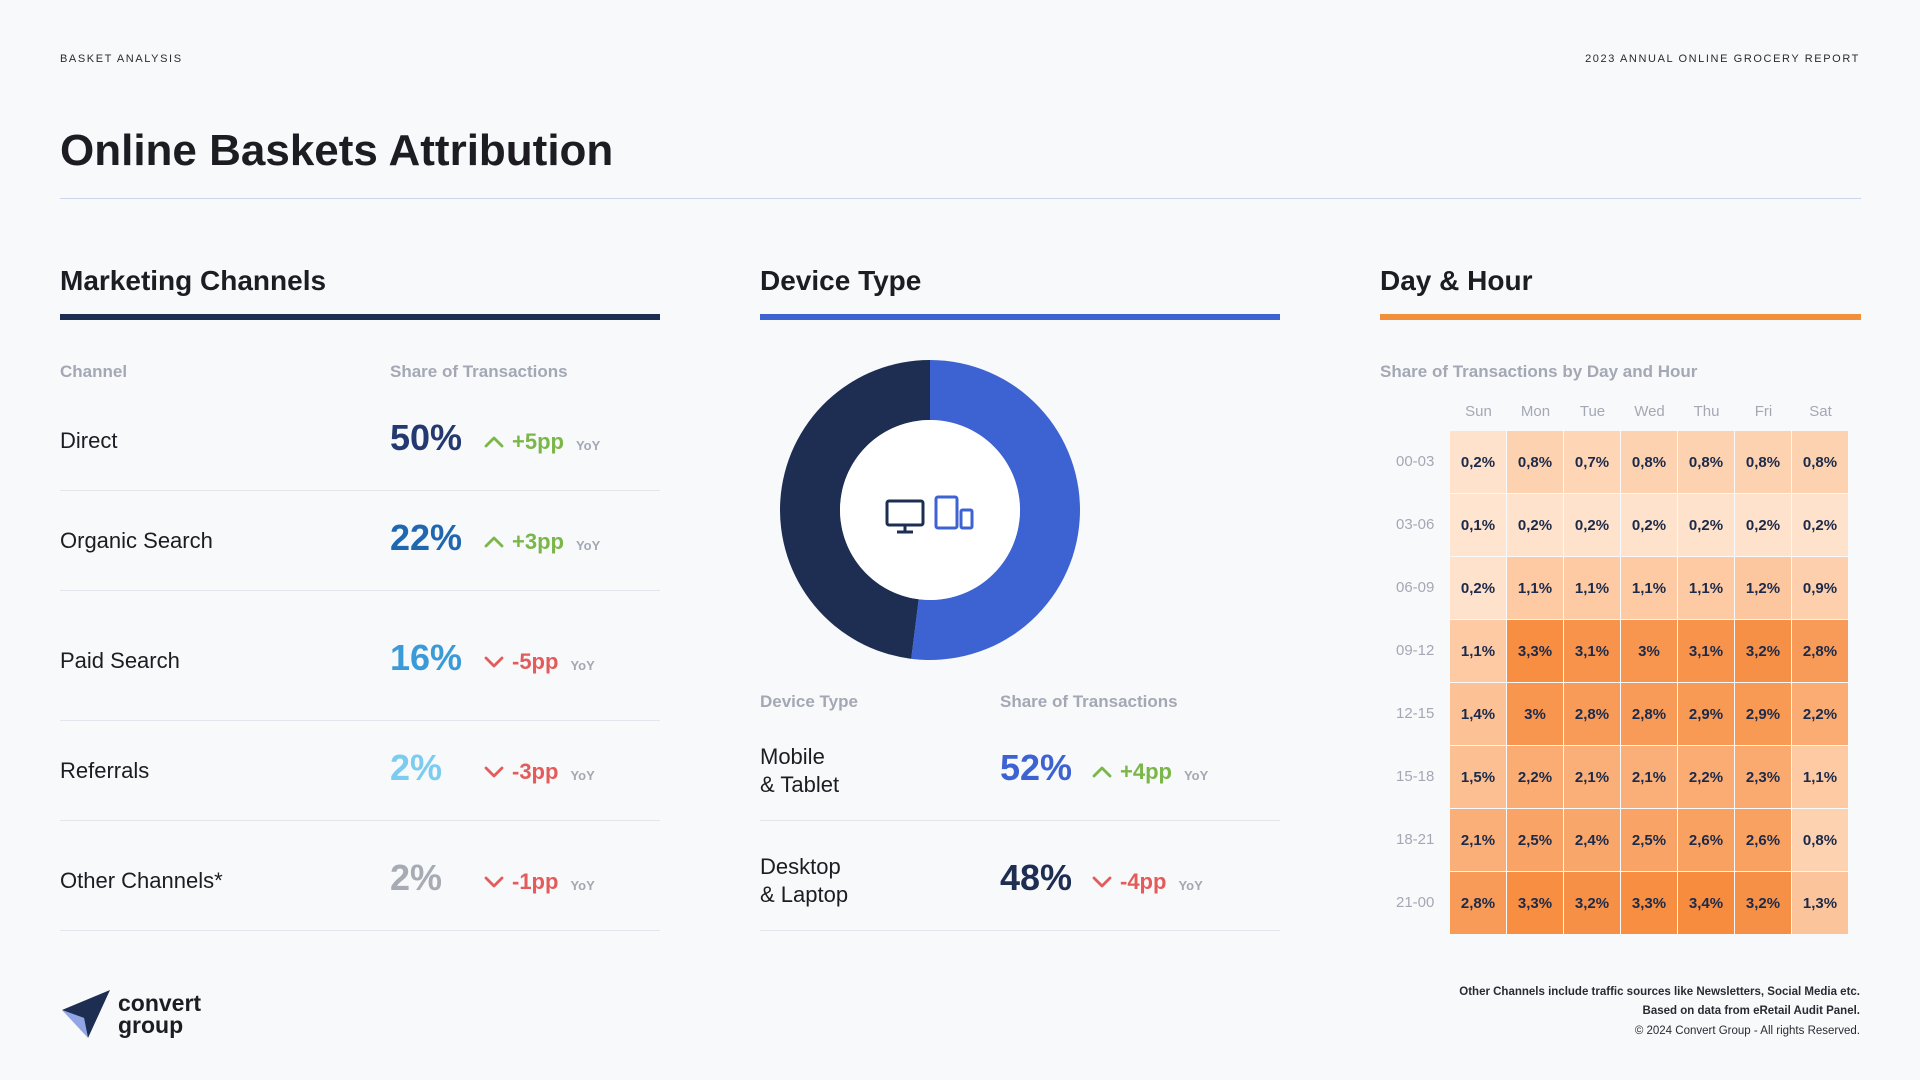  What do you see at coordinates (1415, 587) in the screenshot?
I see `heatmap-hour-label: 06-09` at bounding box center [1415, 587].